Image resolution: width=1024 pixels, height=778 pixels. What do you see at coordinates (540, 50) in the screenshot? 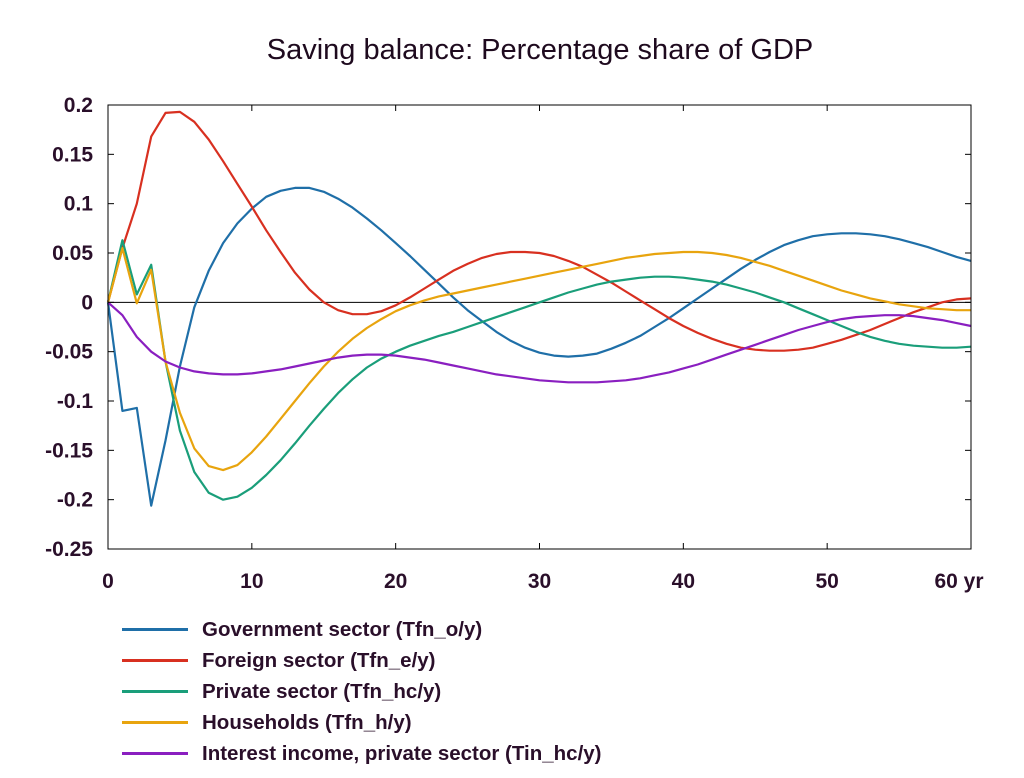
I see `chart-title: Saving balance: Percentage share of GDP` at bounding box center [540, 50].